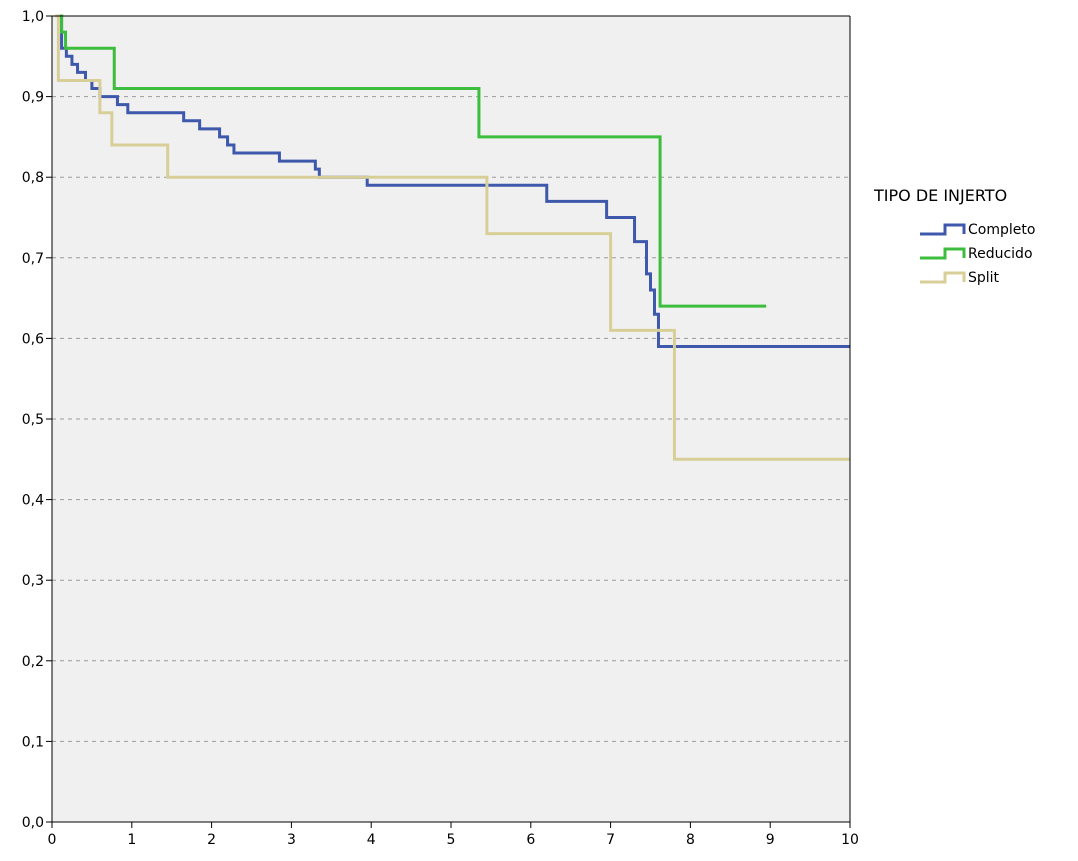 Image resolution: width=1078 pixels, height=861 pixels. What do you see at coordinates (770, 840) in the screenshot?
I see `x-tick-label-9: 9` at bounding box center [770, 840].